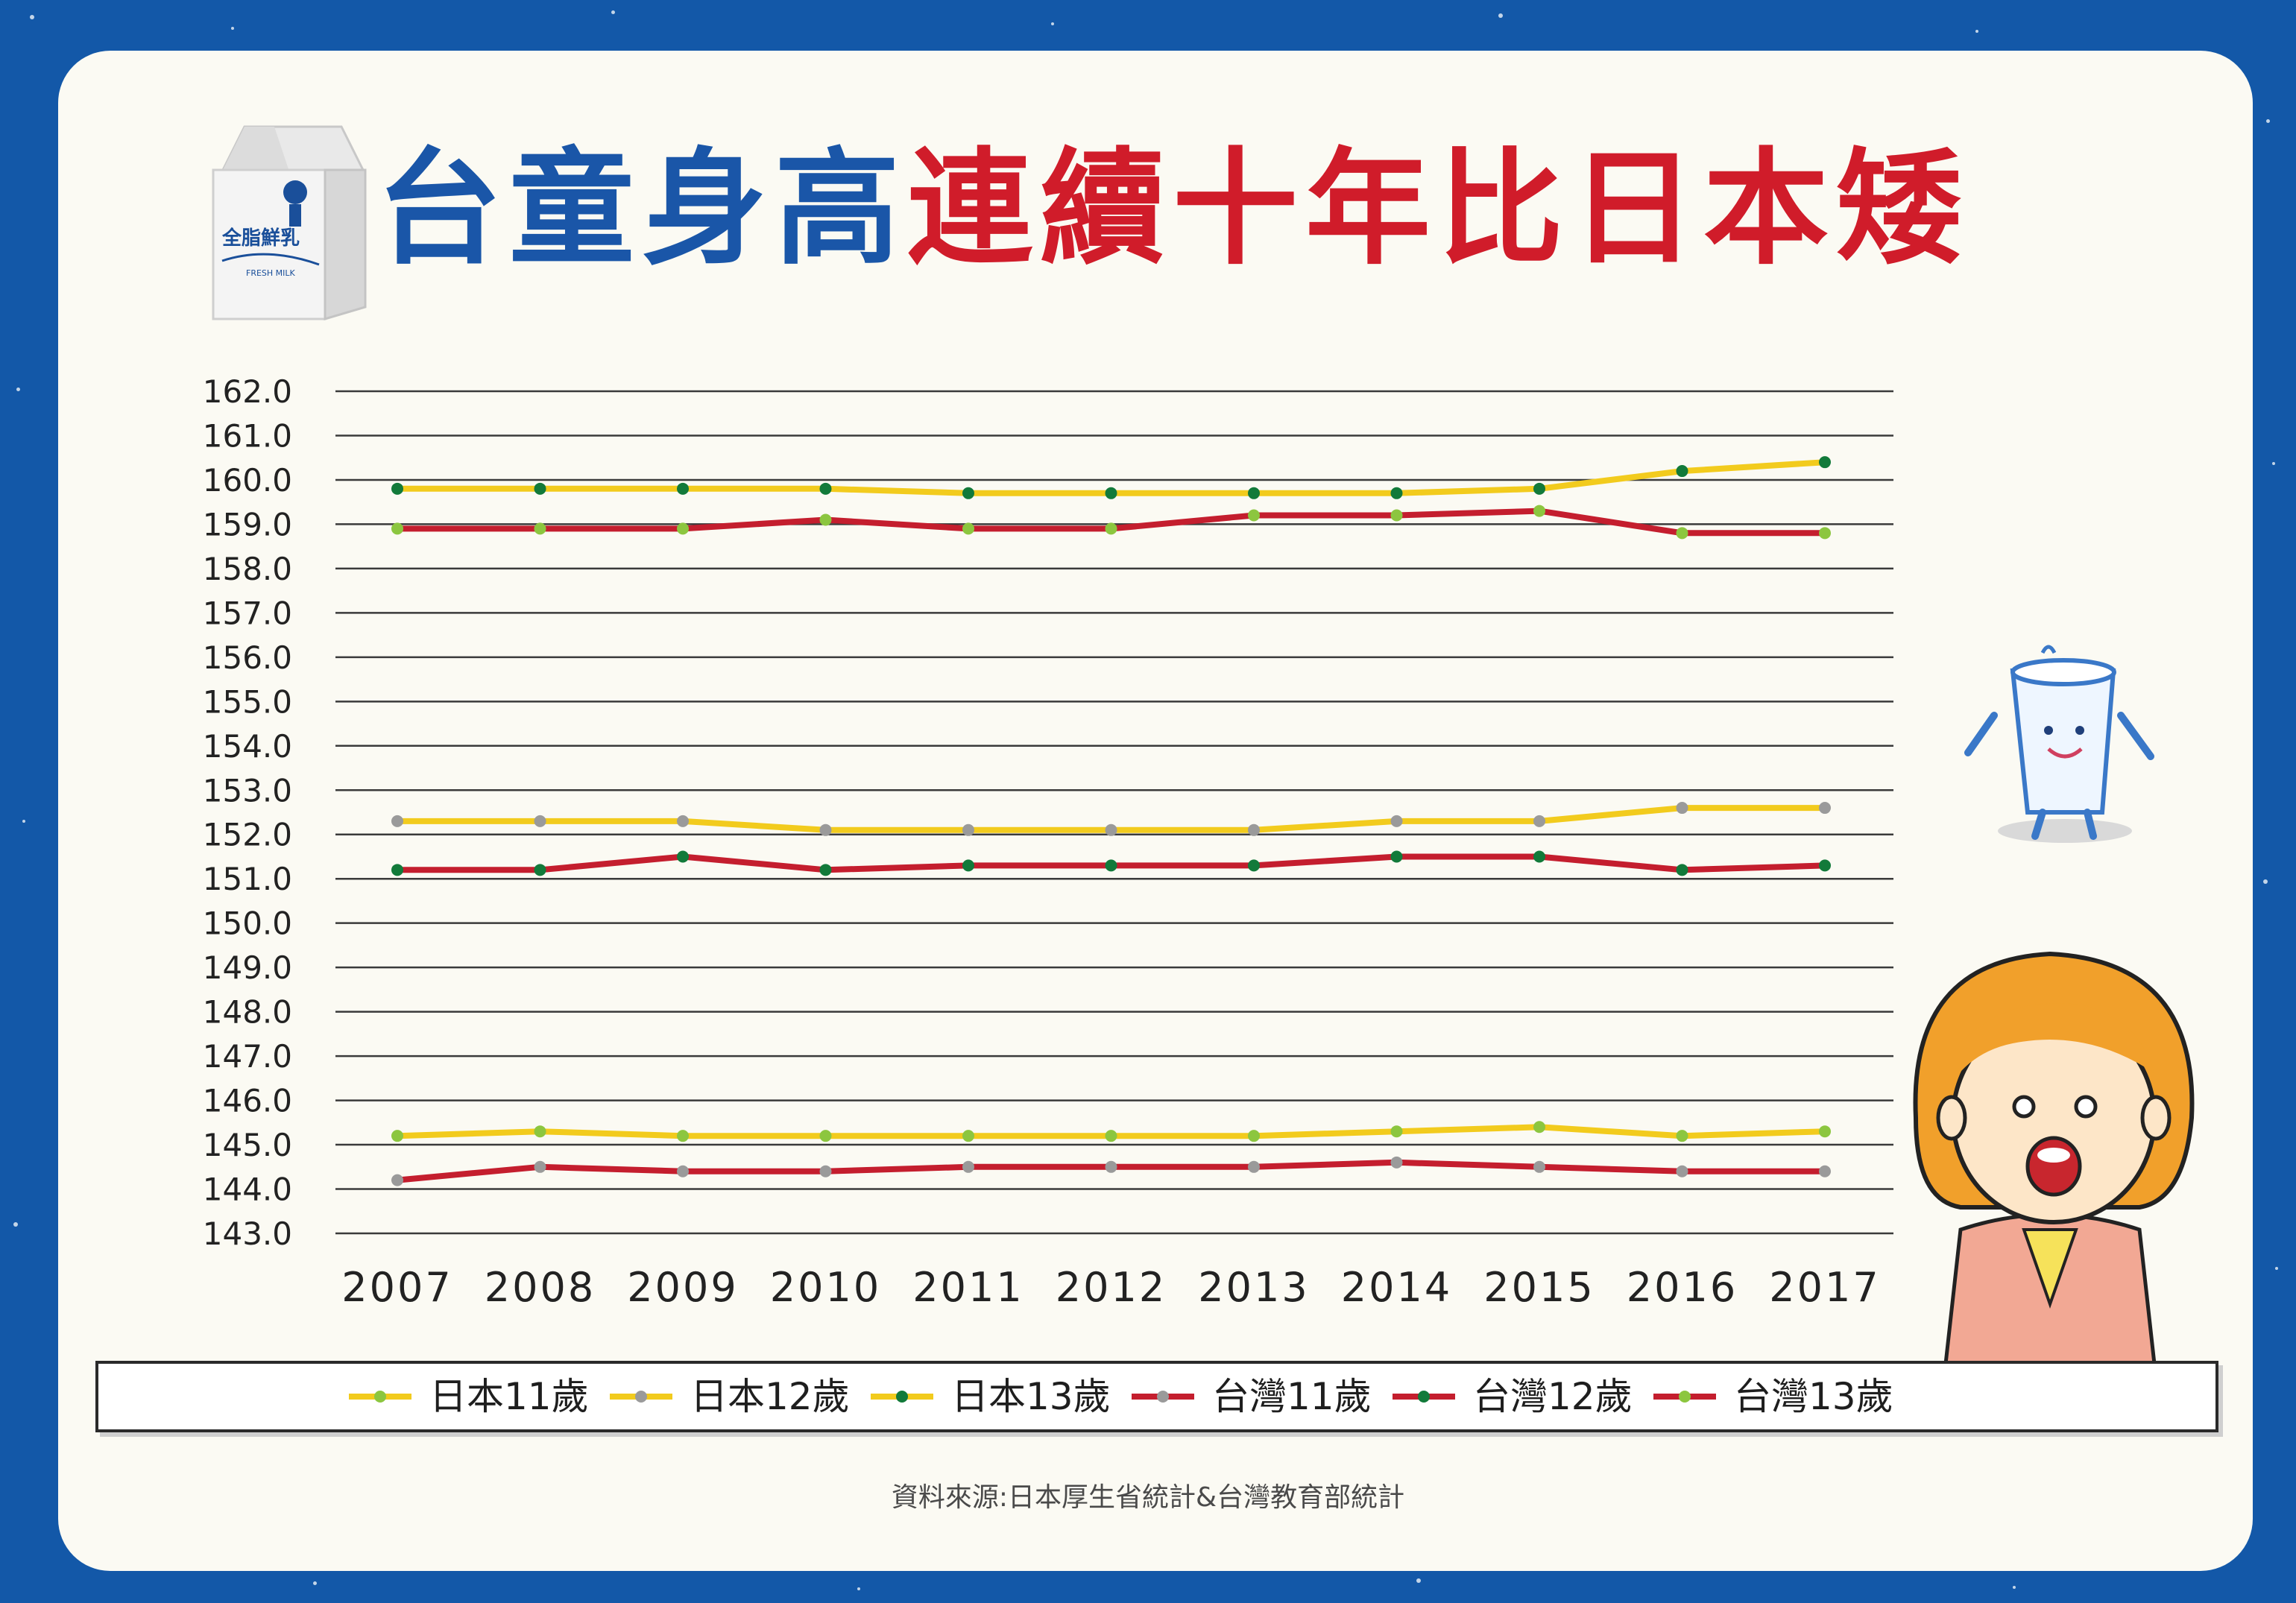 The width and height of the screenshot is (2296, 1603). I want to click on y-tick-label: 160.0, so click(248, 480).